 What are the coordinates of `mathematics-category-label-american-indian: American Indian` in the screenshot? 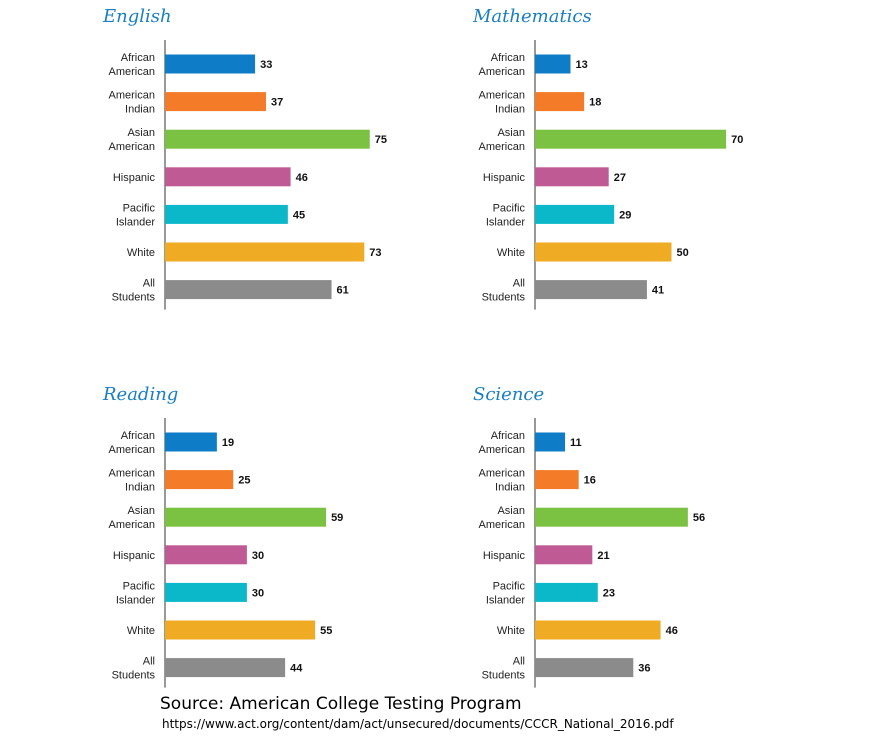 It's located at (502, 103).